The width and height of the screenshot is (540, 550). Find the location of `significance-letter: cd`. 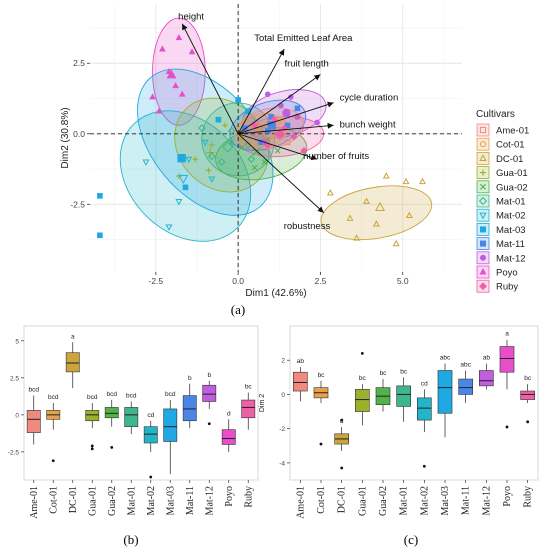

significance-letter: cd is located at coordinates (424, 383).